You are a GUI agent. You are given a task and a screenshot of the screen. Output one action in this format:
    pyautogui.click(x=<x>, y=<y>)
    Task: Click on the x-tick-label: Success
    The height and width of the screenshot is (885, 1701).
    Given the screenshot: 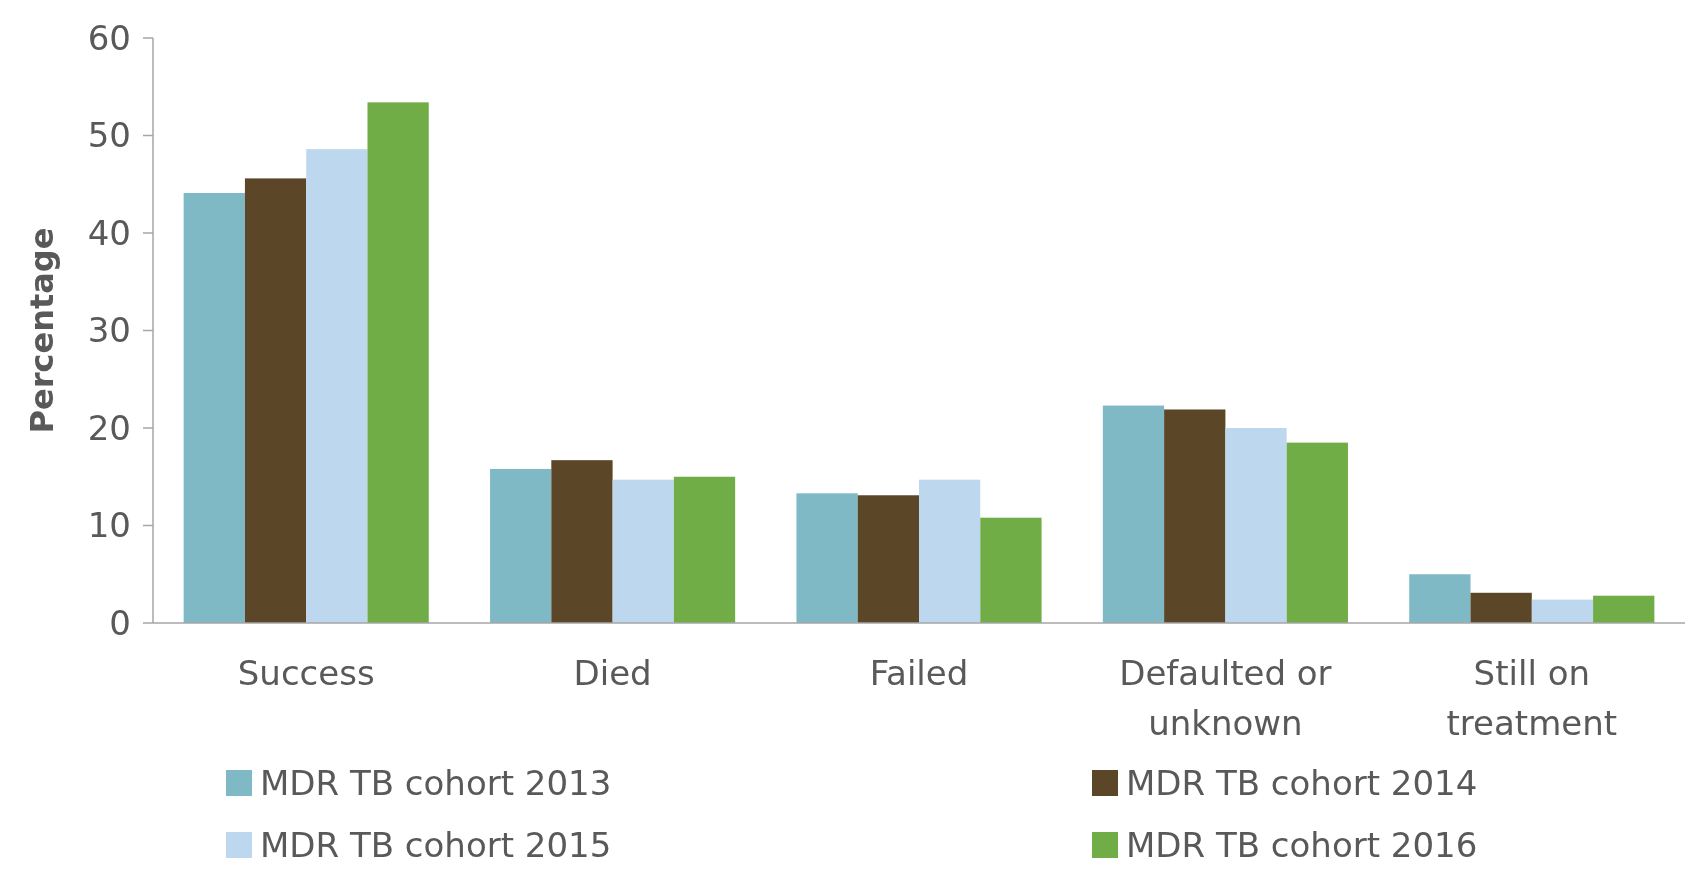 What is the action you would take?
    pyautogui.click(x=306, y=673)
    